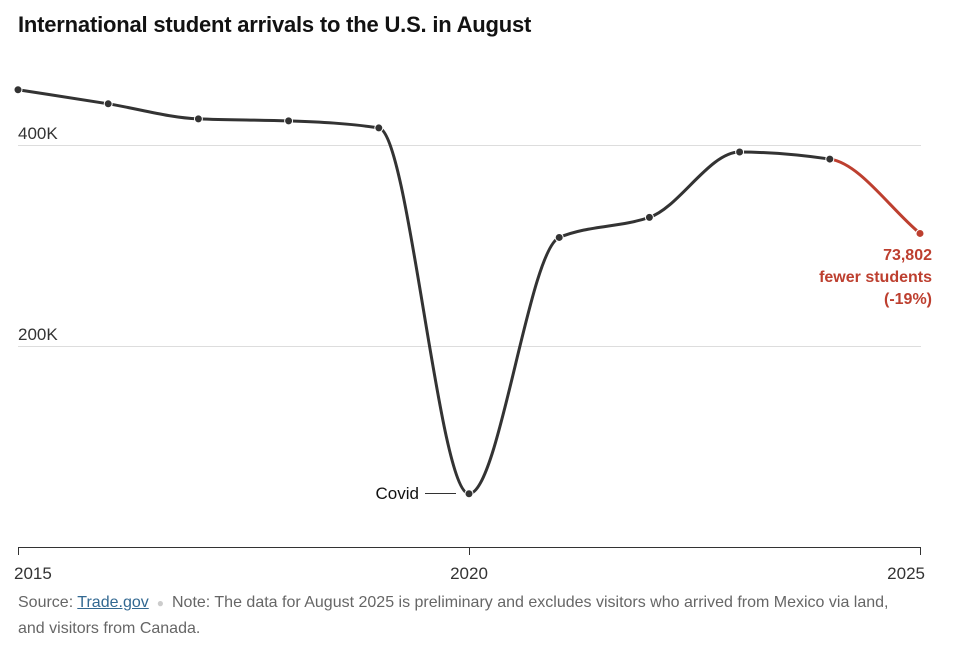 Image resolution: width=956 pixels, height=668 pixels. I want to click on x-tick-label: 2025, so click(906, 573).